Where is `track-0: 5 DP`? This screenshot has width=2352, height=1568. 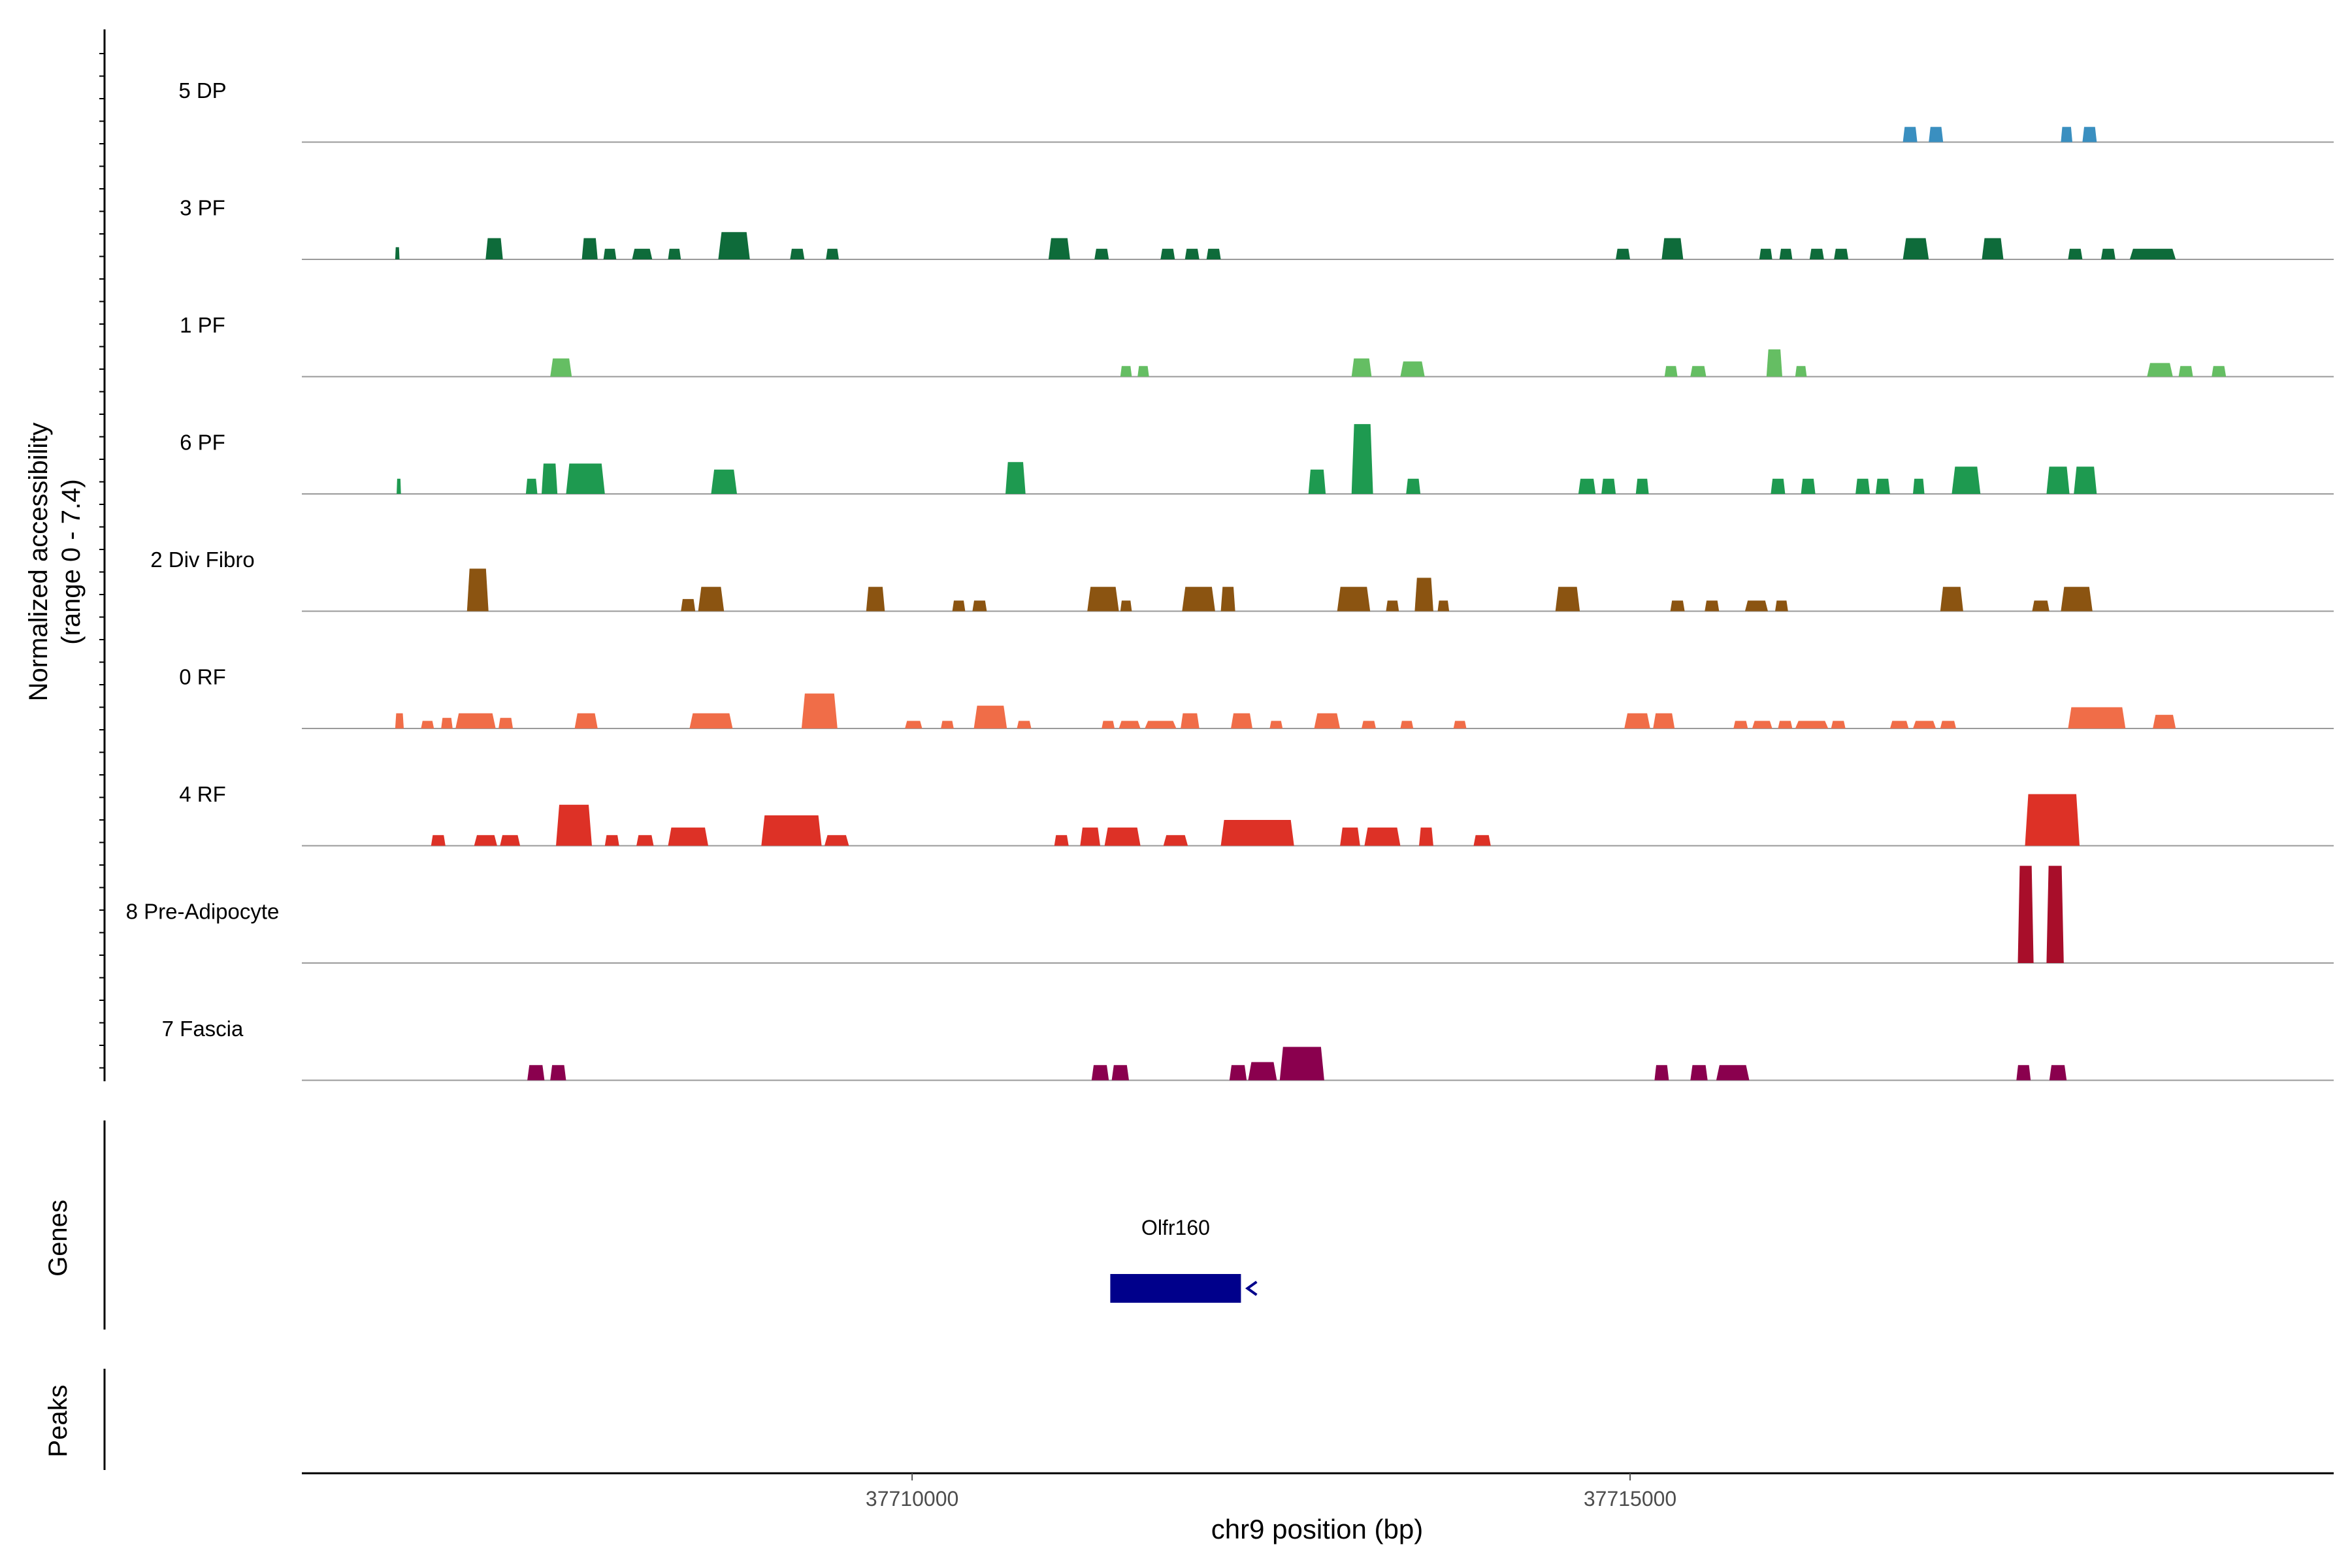 track-0: 5 DP is located at coordinates (1256, 110).